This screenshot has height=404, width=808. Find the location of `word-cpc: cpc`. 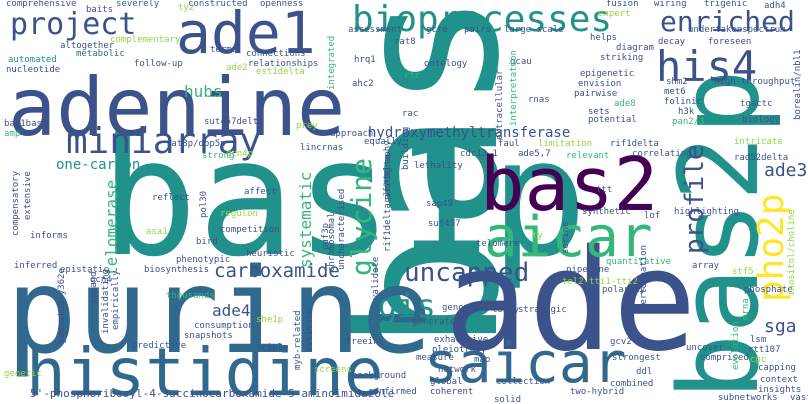

word-cpc: cpc is located at coordinates (758, 360).